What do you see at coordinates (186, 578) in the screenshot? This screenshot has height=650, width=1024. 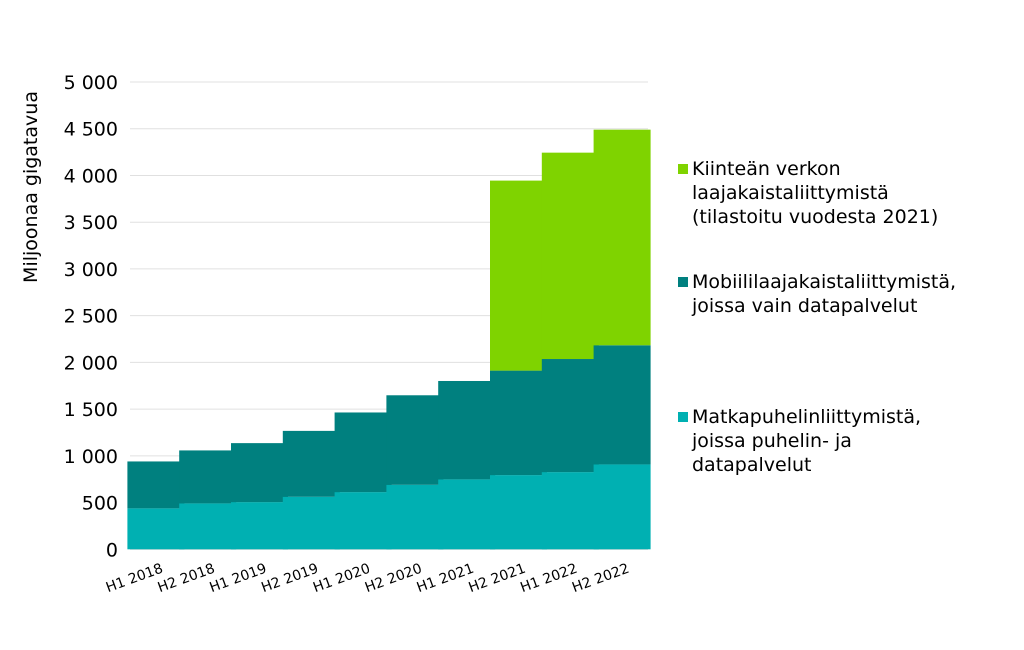 I see `x-tick-label: H2 2018` at bounding box center [186, 578].